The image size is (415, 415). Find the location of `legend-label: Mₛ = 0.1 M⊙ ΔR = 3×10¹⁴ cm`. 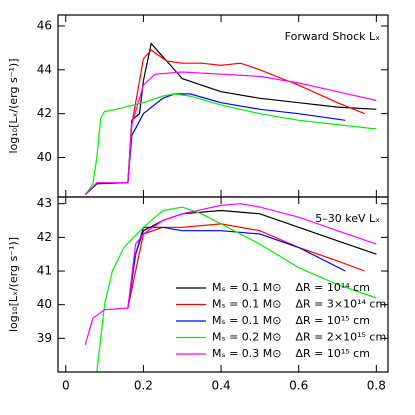

legend-label: Mₛ = 0.1 M⊙ ΔR = 3×10¹⁴ cm is located at coordinates (299, 304).